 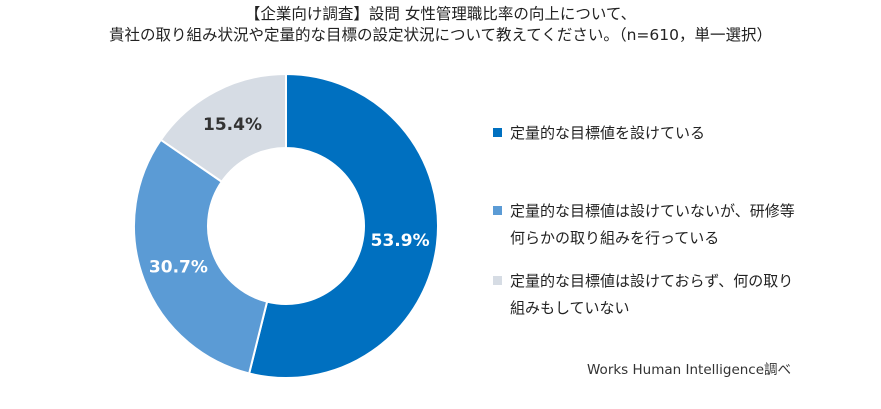 I want to click on legend-item-2: 定量的な目標値は設けていないが、研修等何らかの取り組みを行っている, so click(x=678, y=225).